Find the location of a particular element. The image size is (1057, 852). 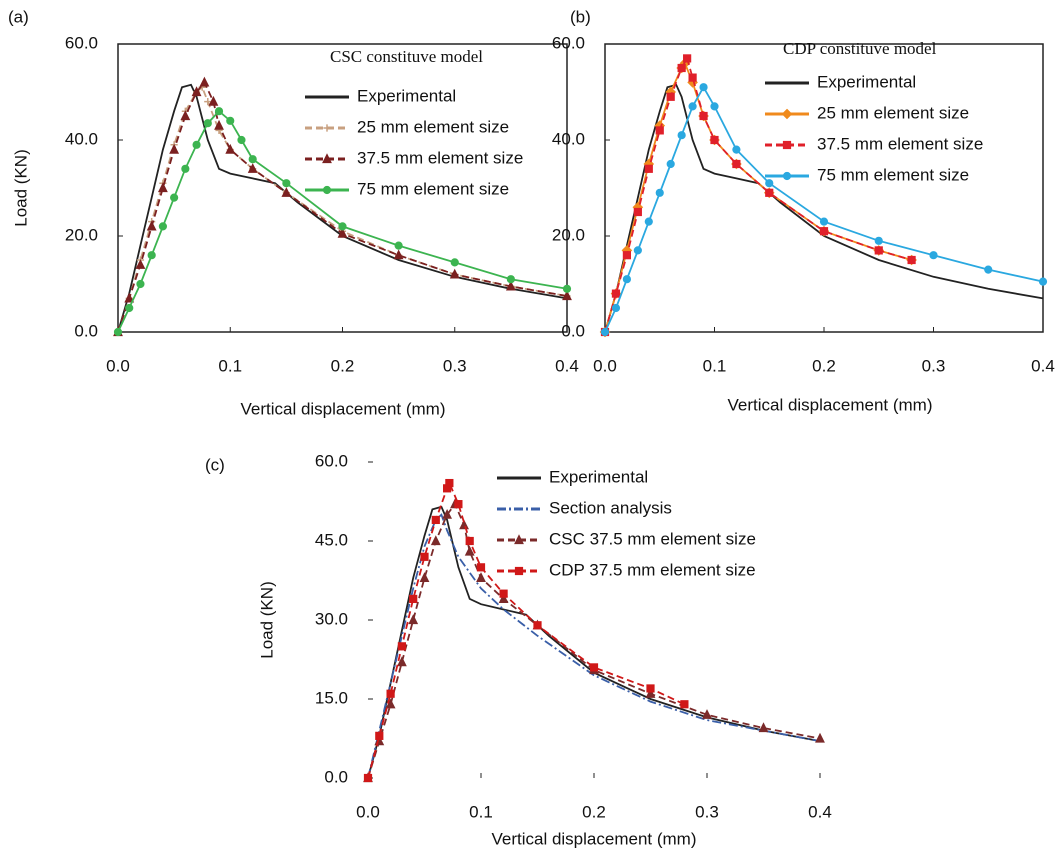

y-tick-label: 30.0 is located at coordinates (331, 618).